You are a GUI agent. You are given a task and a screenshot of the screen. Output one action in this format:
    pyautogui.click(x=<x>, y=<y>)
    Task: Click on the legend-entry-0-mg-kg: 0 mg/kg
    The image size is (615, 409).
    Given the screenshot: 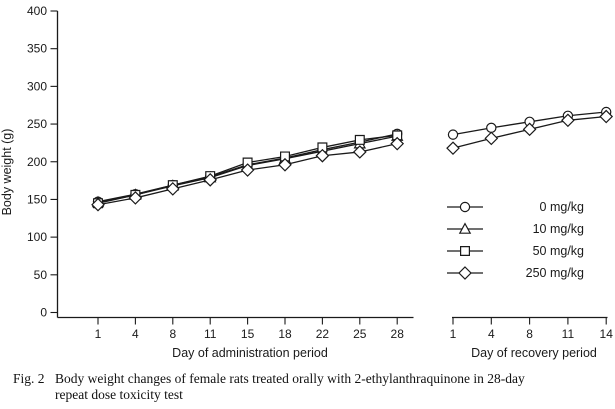 What is the action you would take?
    pyautogui.click(x=515, y=207)
    